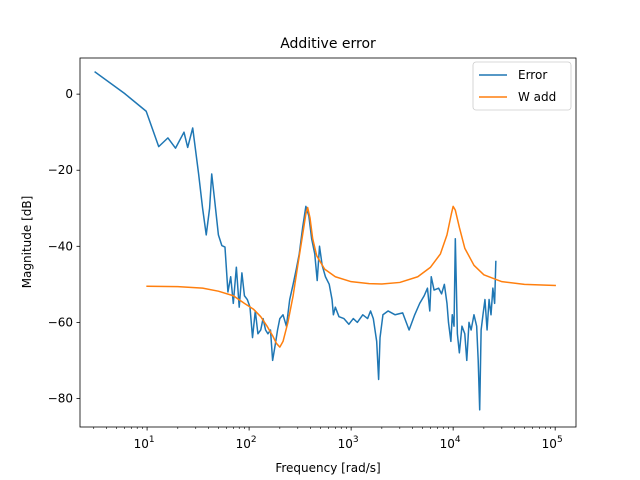 This screenshot has width=640, height=480. What do you see at coordinates (327, 468) in the screenshot?
I see `x-axis-label: Frequency [rad/s]` at bounding box center [327, 468].